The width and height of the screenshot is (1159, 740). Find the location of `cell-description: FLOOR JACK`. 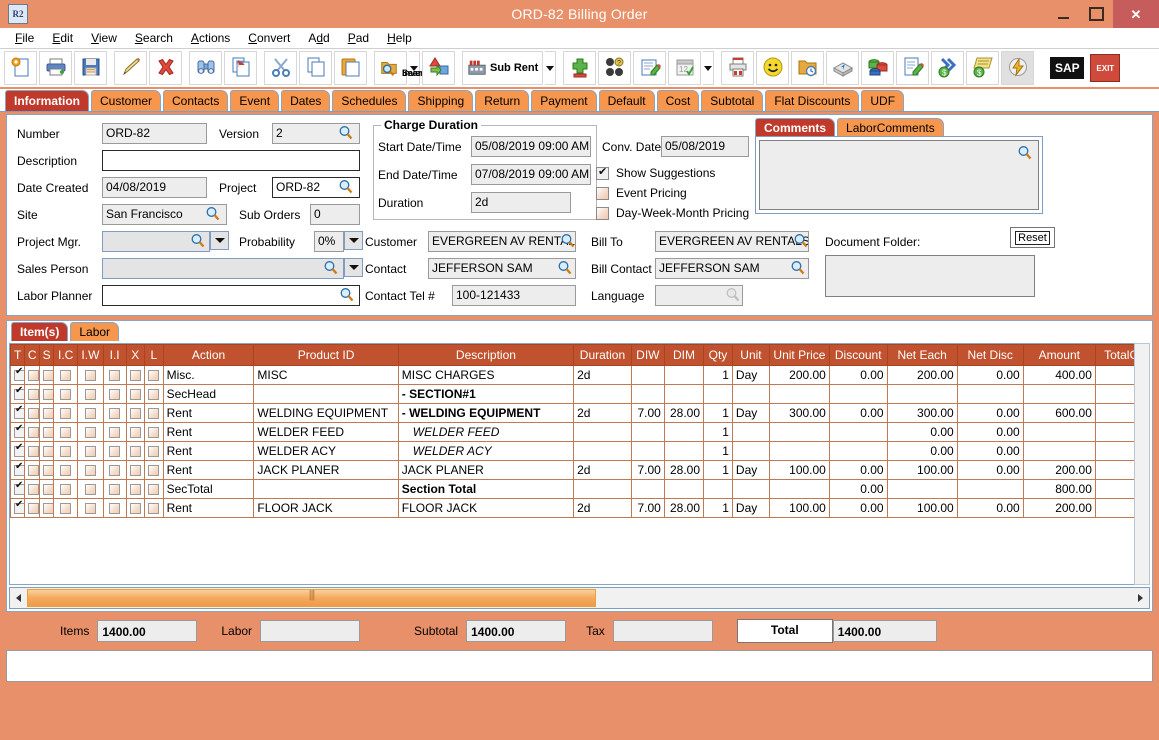

cell-description: FLOOR JACK is located at coordinates (486, 508).